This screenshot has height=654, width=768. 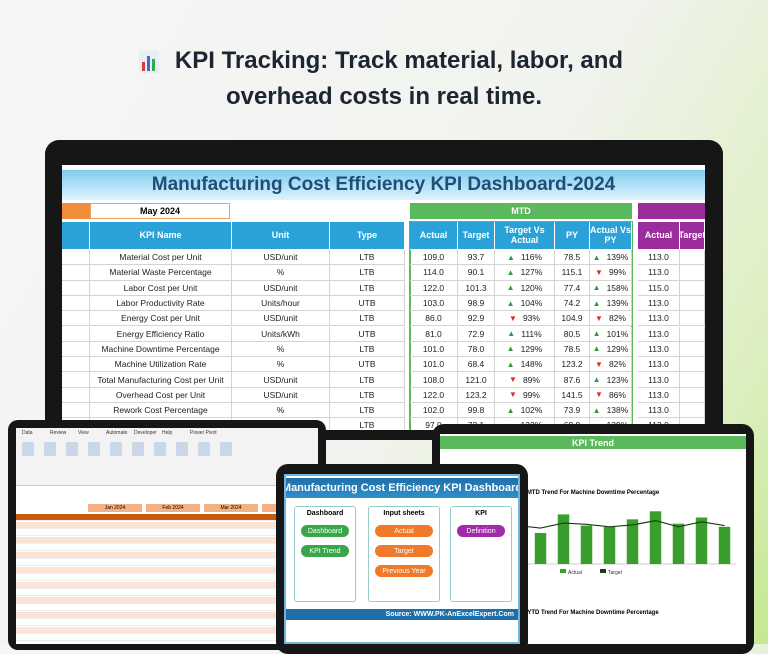 I want to click on table-cell: LTB, so click(x=367, y=273).